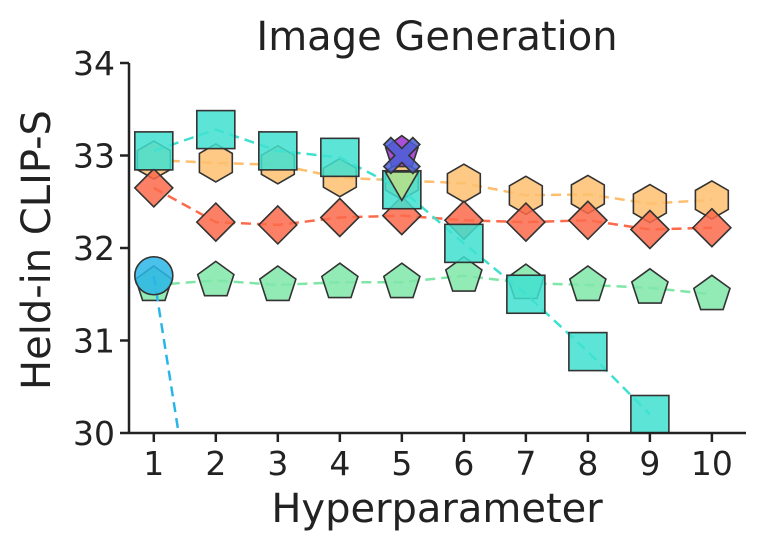 The height and width of the screenshot is (546, 761). I want to click on series-triangle, so click(402, 187).